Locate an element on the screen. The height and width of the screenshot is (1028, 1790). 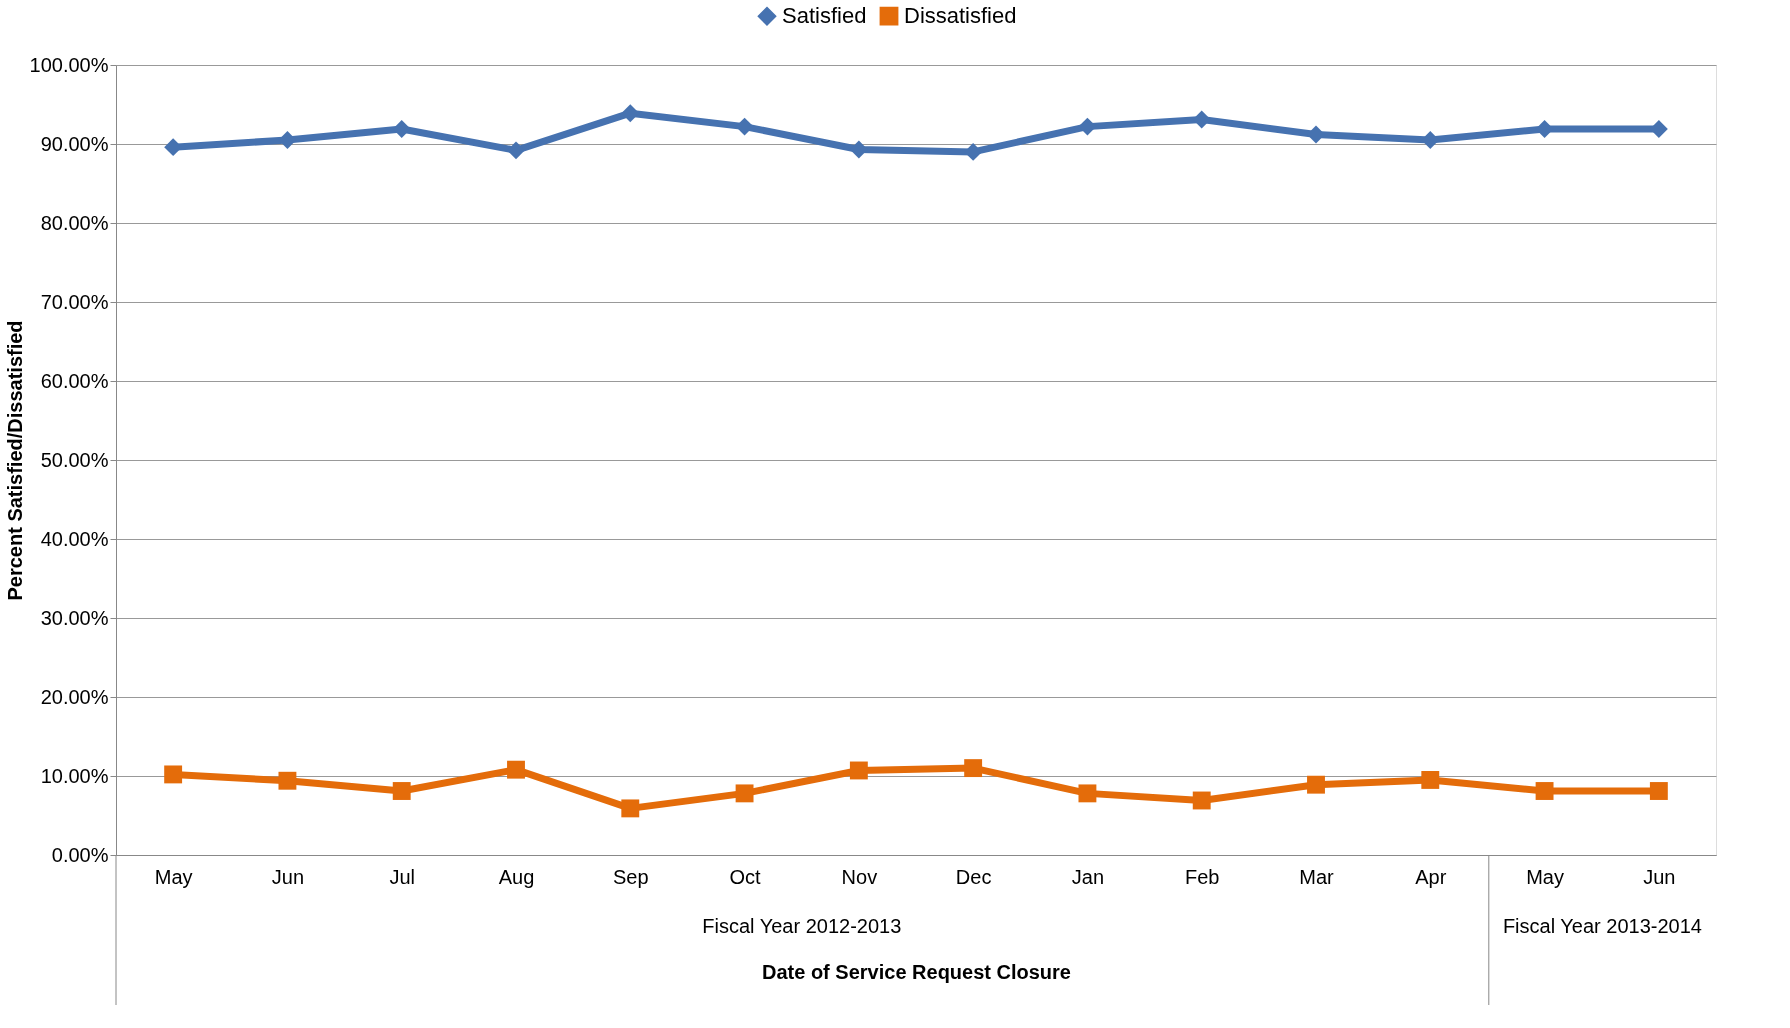
x-tick-label: Dec is located at coordinates (973, 876).